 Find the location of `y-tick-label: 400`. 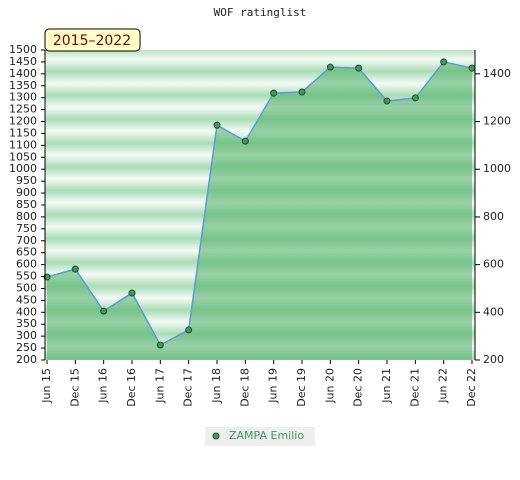

y-tick-label: 400 is located at coordinates (26, 311).